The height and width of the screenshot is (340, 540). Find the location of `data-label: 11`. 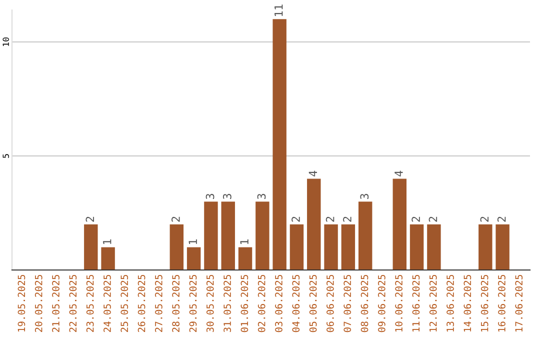

data-label: 11 is located at coordinates (278, 10).